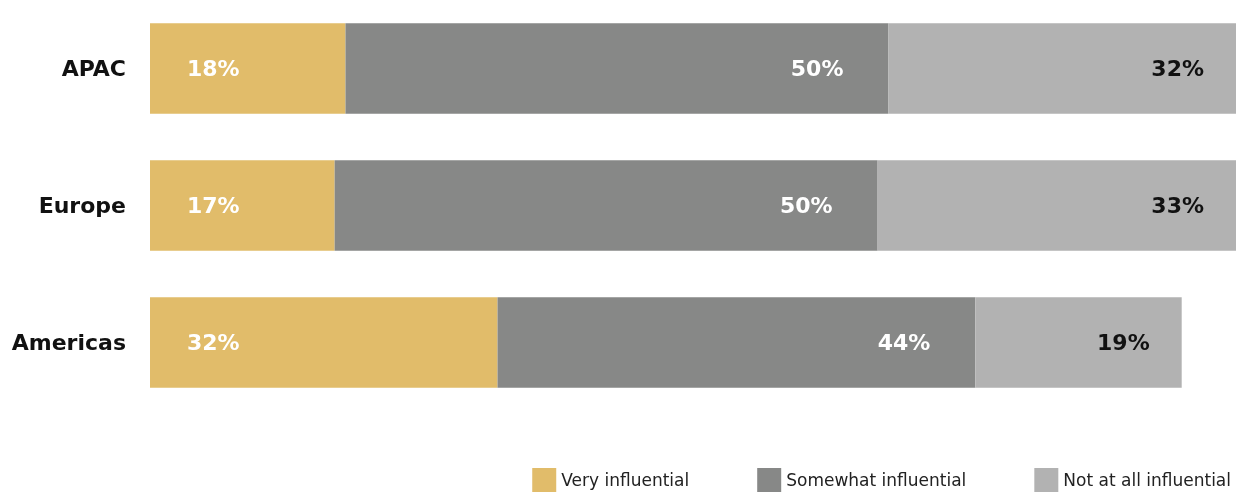  What do you see at coordinates (1123, 342) in the screenshot?
I see `data-label: 19%` at bounding box center [1123, 342].